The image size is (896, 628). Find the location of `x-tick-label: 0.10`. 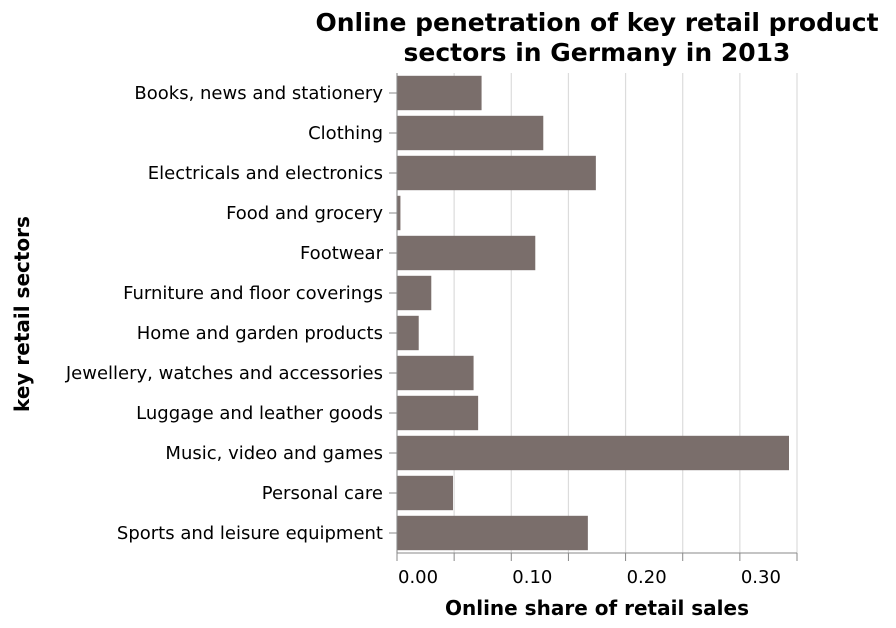

x-tick-label: 0.10 is located at coordinates (532, 577).